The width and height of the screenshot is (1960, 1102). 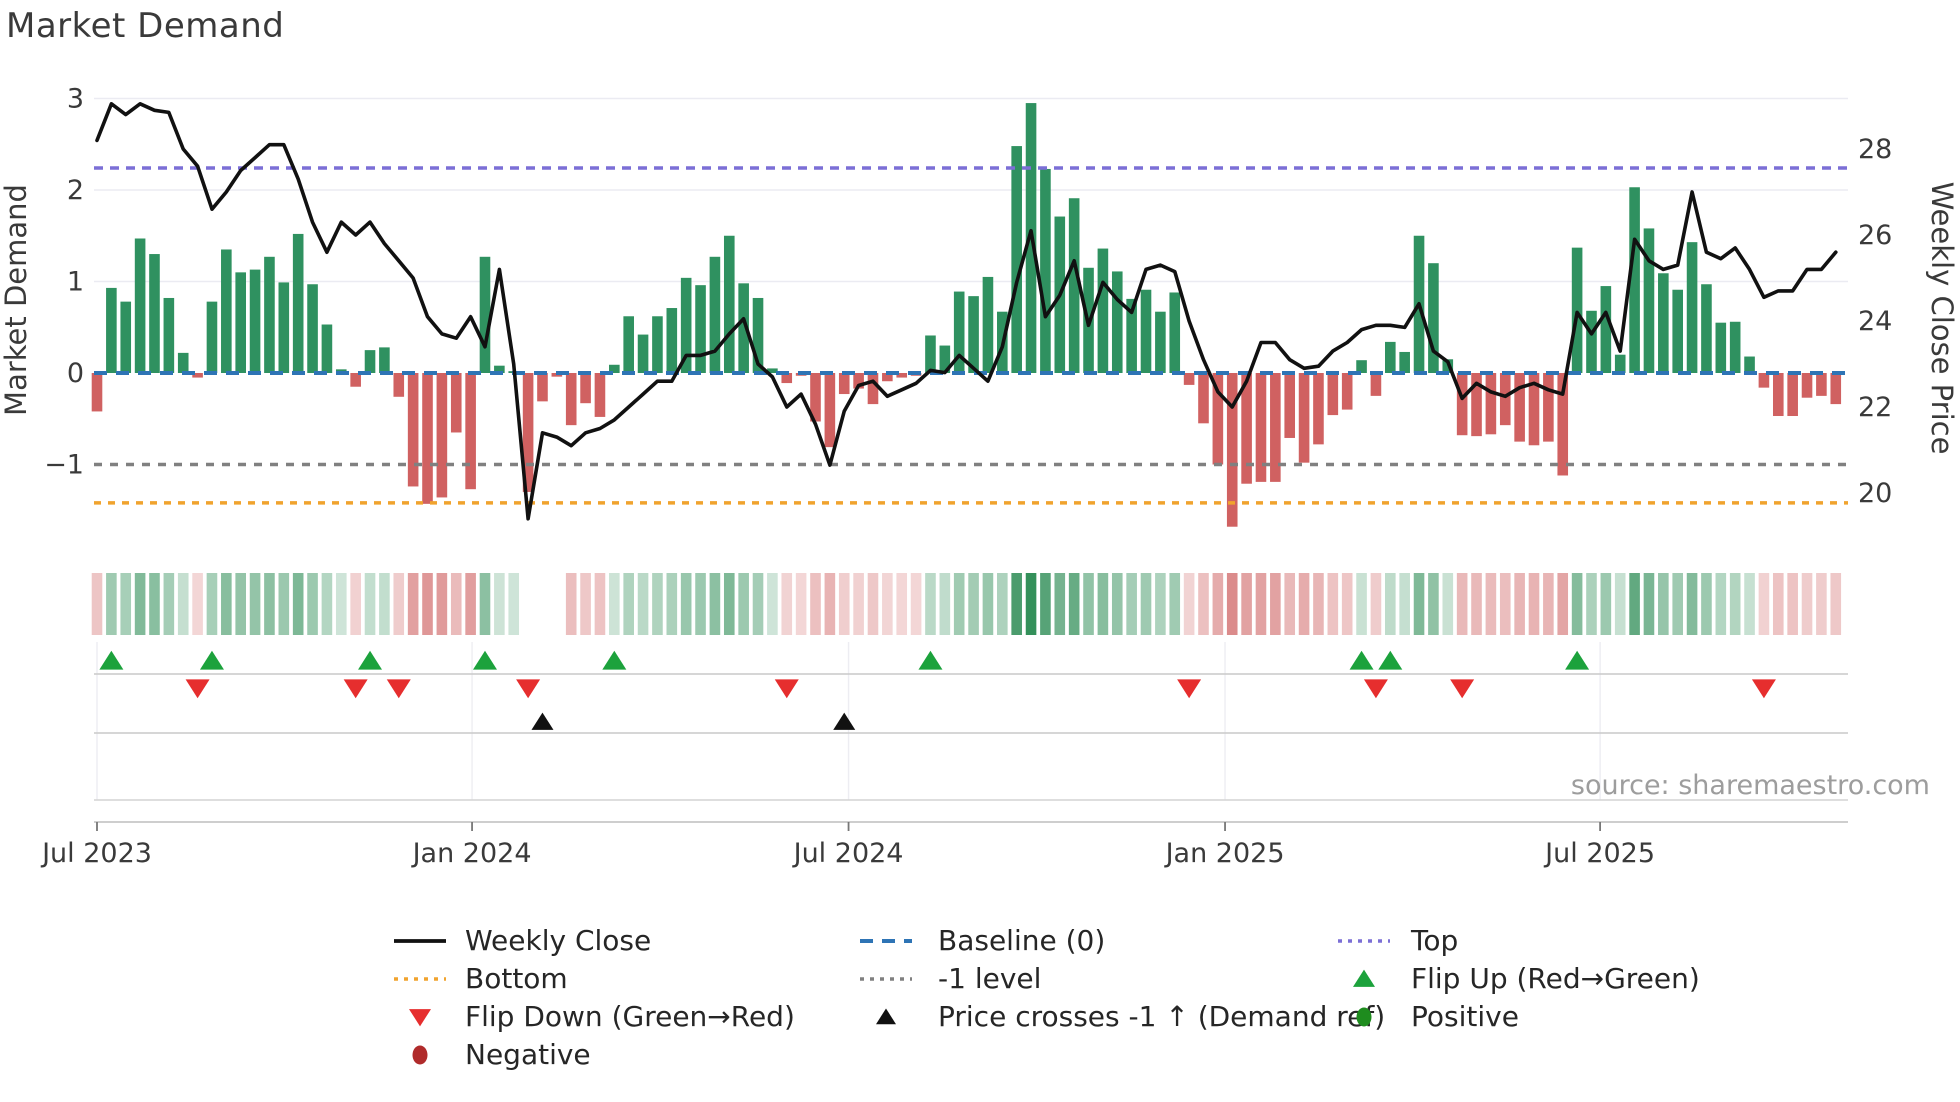 What do you see at coordinates (1465, 1016) in the screenshot?
I see `legend-label: Positive` at bounding box center [1465, 1016].